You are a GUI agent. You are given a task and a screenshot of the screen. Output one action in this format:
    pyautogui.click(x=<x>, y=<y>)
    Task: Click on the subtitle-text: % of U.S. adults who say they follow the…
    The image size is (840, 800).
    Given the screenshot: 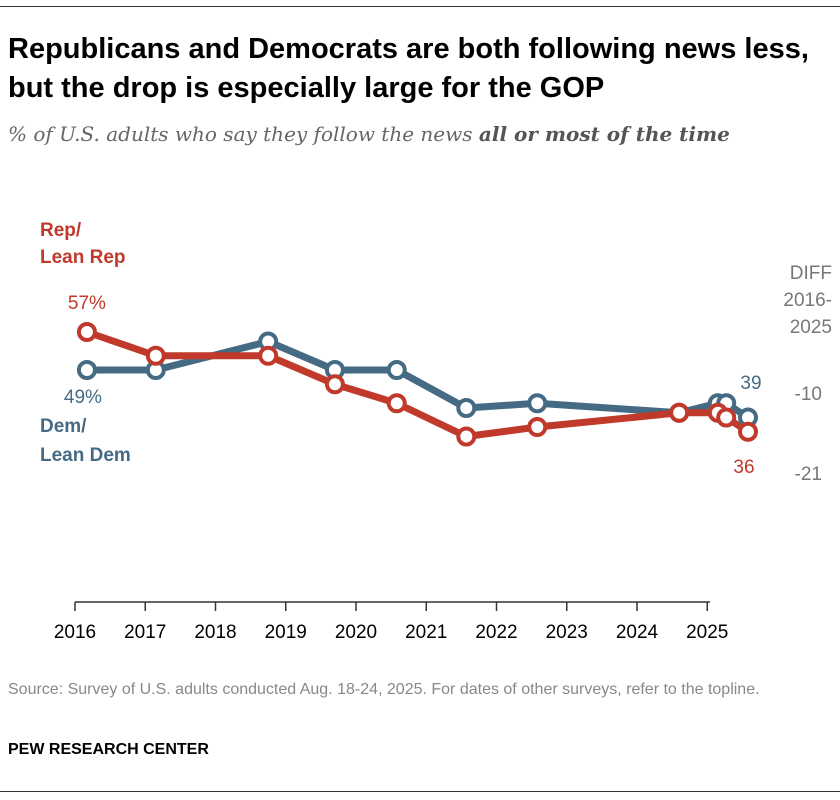 What is the action you would take?
    pyautogui.click(x=243, y=134)
    